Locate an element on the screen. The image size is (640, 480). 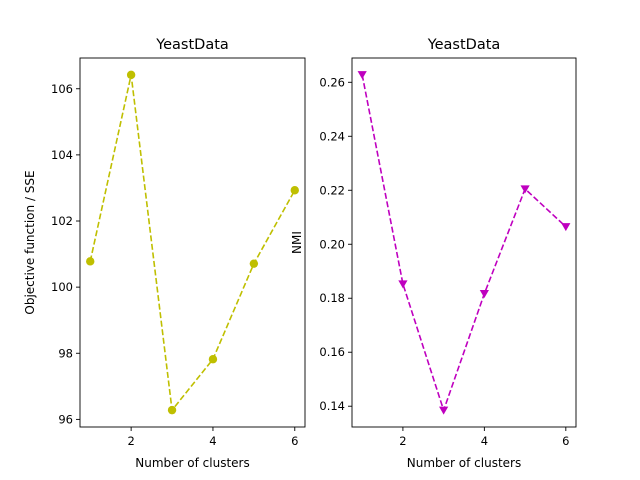
y-tick-label: 0.24 is located at coordinates (332, 136).